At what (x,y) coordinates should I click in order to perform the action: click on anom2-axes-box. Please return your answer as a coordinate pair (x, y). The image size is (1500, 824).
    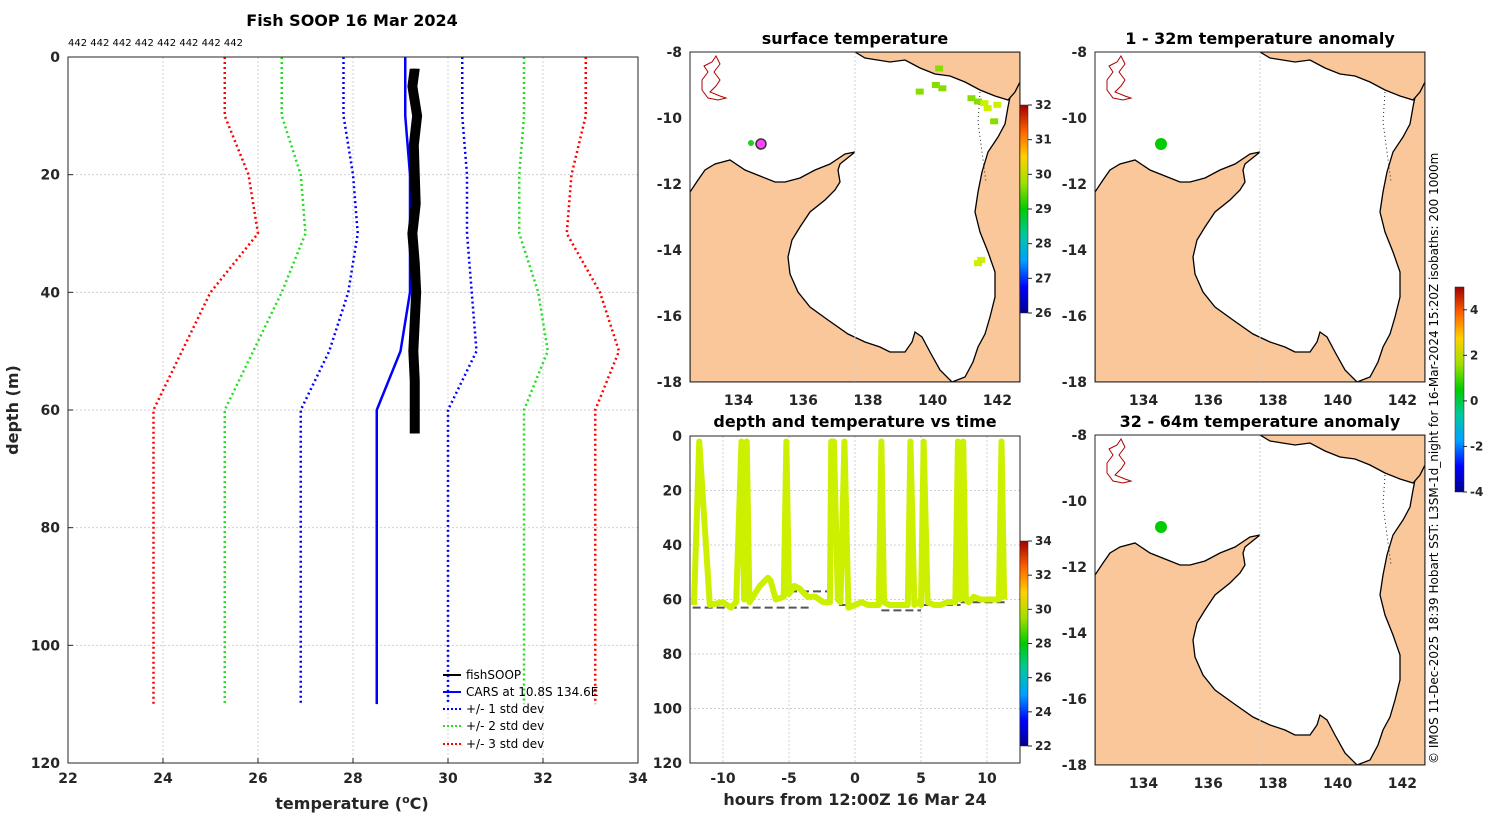
    Looking at the image, I should click on (1260, 600).